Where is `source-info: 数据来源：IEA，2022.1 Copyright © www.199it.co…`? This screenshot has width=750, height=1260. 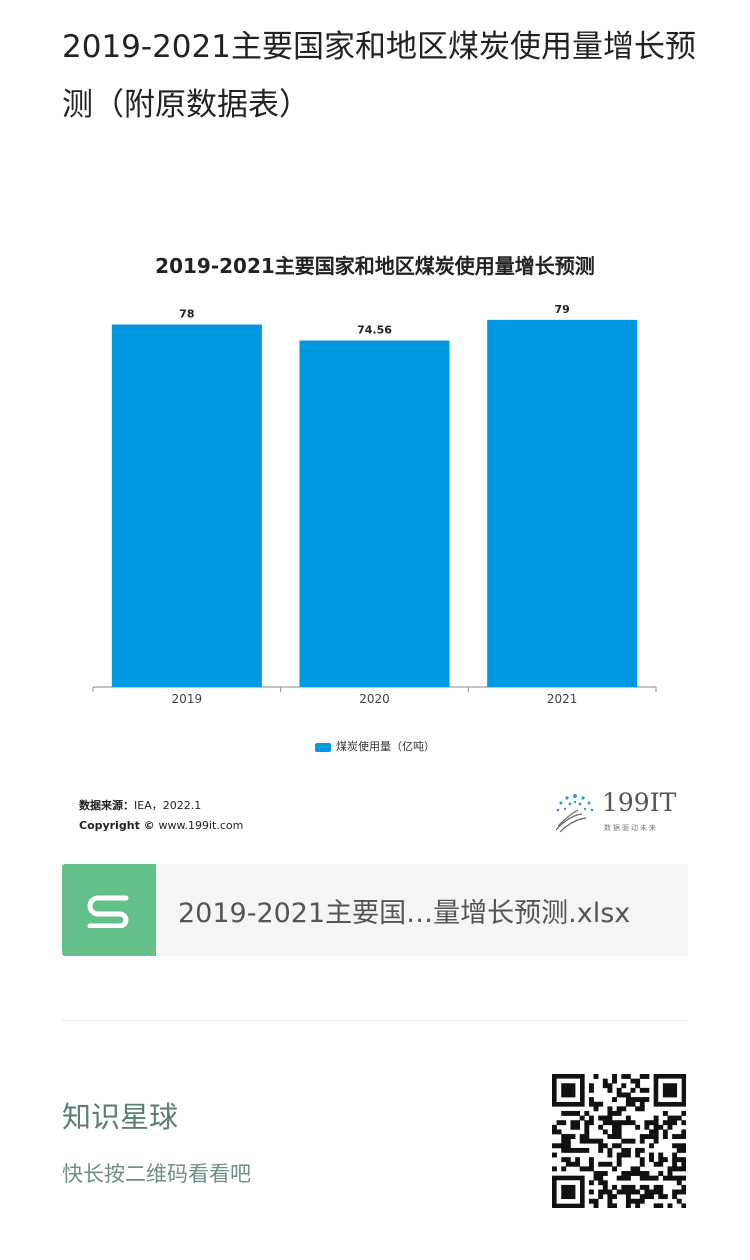
source-info: 数据来源：IEA，2022.1 Copyright © www.199it.co… is located at coordinates (161, 816).